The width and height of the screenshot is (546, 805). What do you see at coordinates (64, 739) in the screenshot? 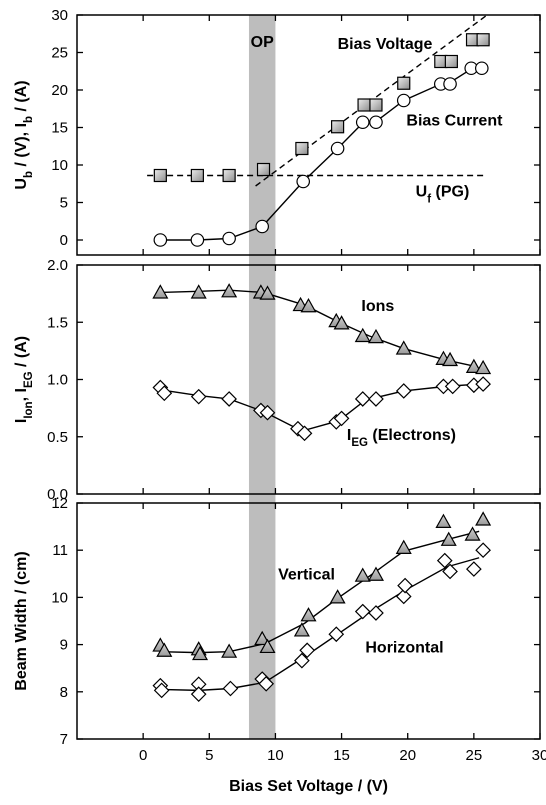
I see `y-tick-label: 7` at bounding box center [64, 739].